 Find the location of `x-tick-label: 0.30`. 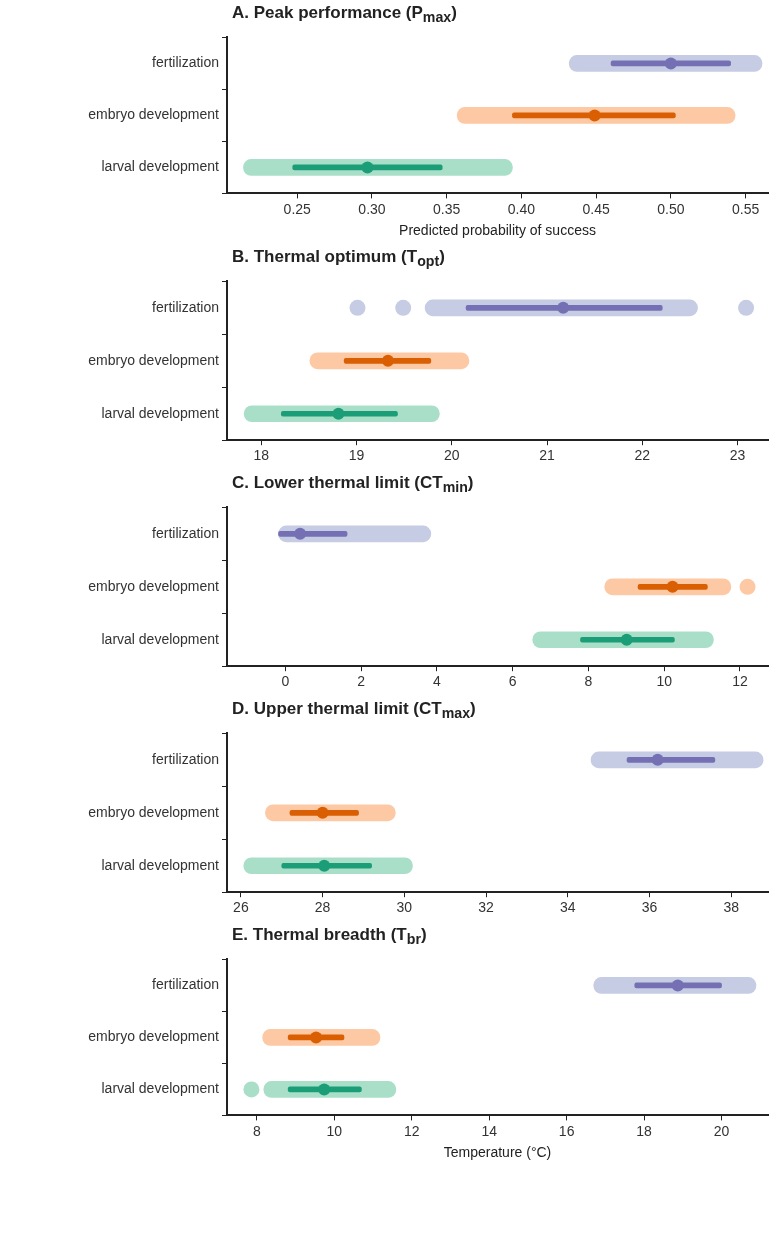

x-tick-label: 0.30 is located at coordinates (372, 208).